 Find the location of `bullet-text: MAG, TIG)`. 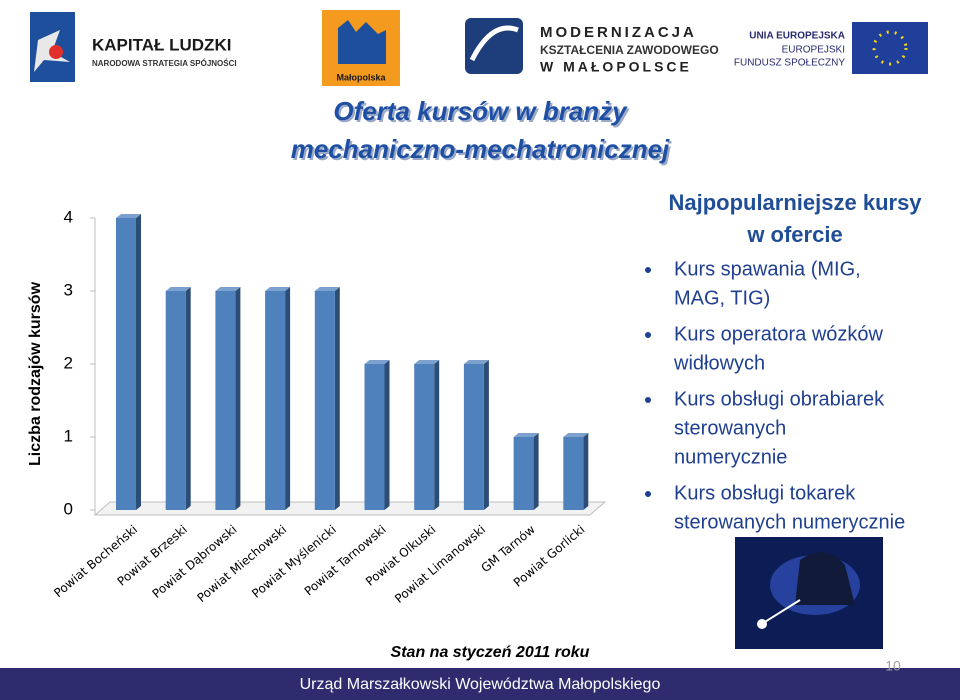

bullet-text: MAG, TIG) is located at coordinates (722, 298).